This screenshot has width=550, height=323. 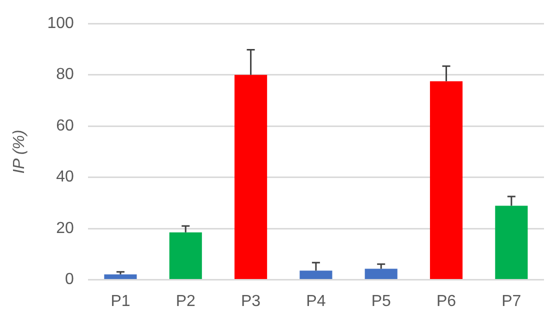 I want to click on x-tick-label: P4, so click(x=316, y=301).